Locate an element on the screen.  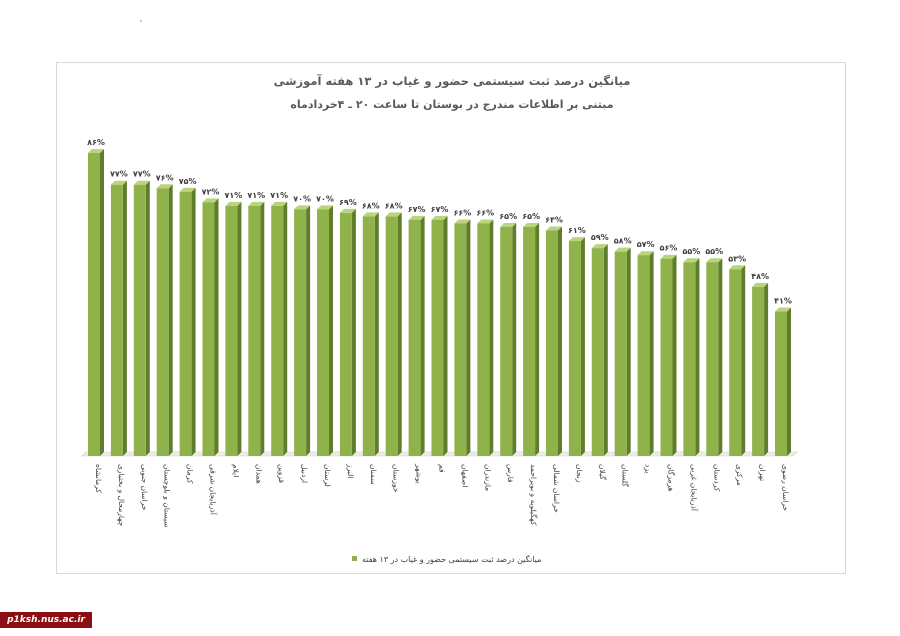
data-label: ۵۵% is located at coordinates (692, 251).